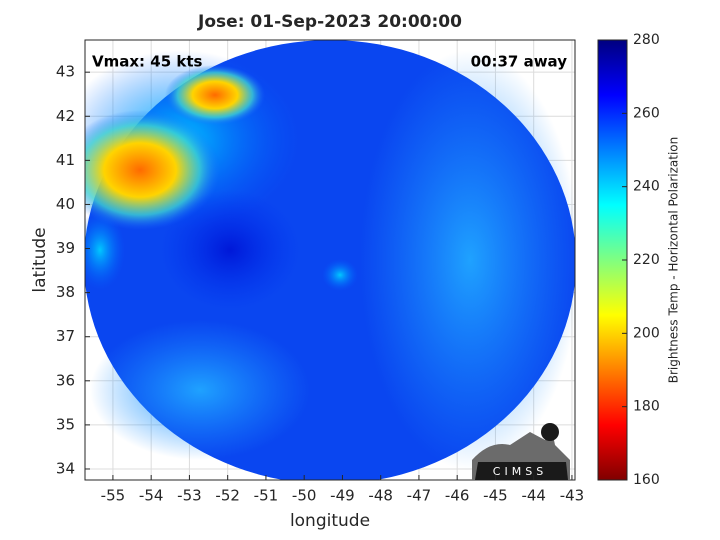 Image resolution: width=720 pixels, height=540 pixels. What do you see at coordinates (572, 496) in the screenshot?
I see `x-tick-label: -43` at bounding box center [572, 496].